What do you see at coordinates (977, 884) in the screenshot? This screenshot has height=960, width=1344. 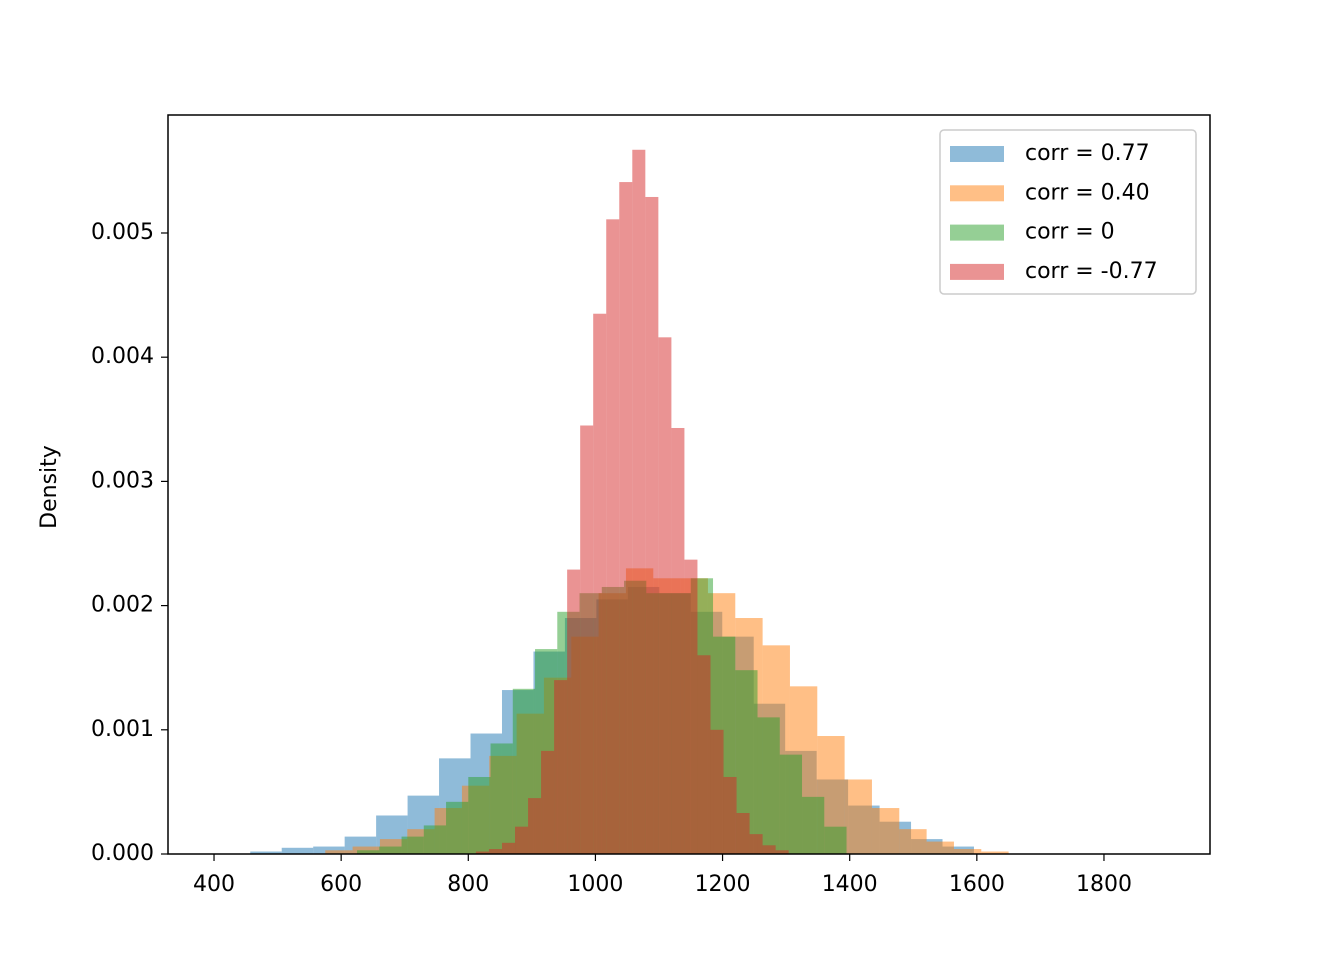 I see `x-tick-label: 1600` at bounding box center [977, 884].